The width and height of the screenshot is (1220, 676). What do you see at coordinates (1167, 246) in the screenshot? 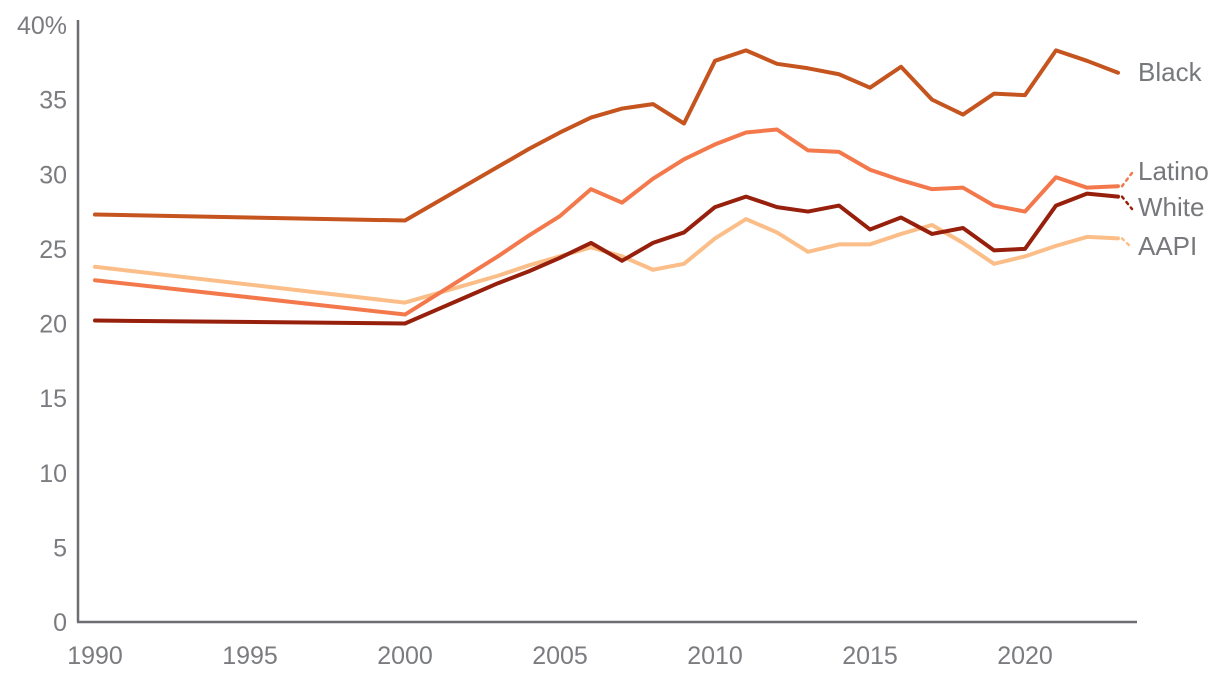
I see `series-label-aapi: AAPI` at bounding box center [1167, 246].